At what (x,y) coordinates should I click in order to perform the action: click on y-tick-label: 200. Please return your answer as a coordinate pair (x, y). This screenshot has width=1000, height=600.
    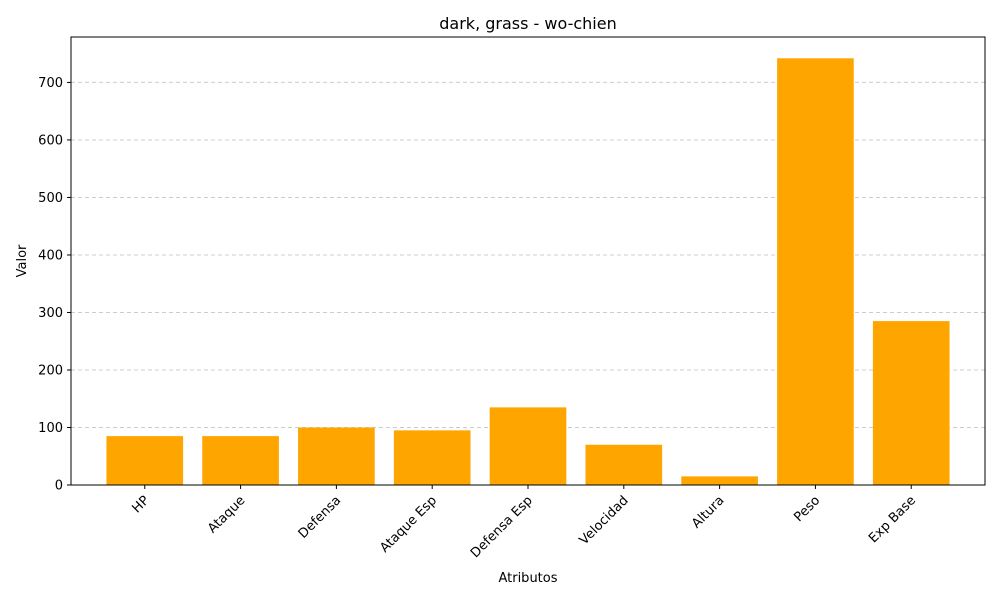
    Looking at the image, I should click on (50, 370).